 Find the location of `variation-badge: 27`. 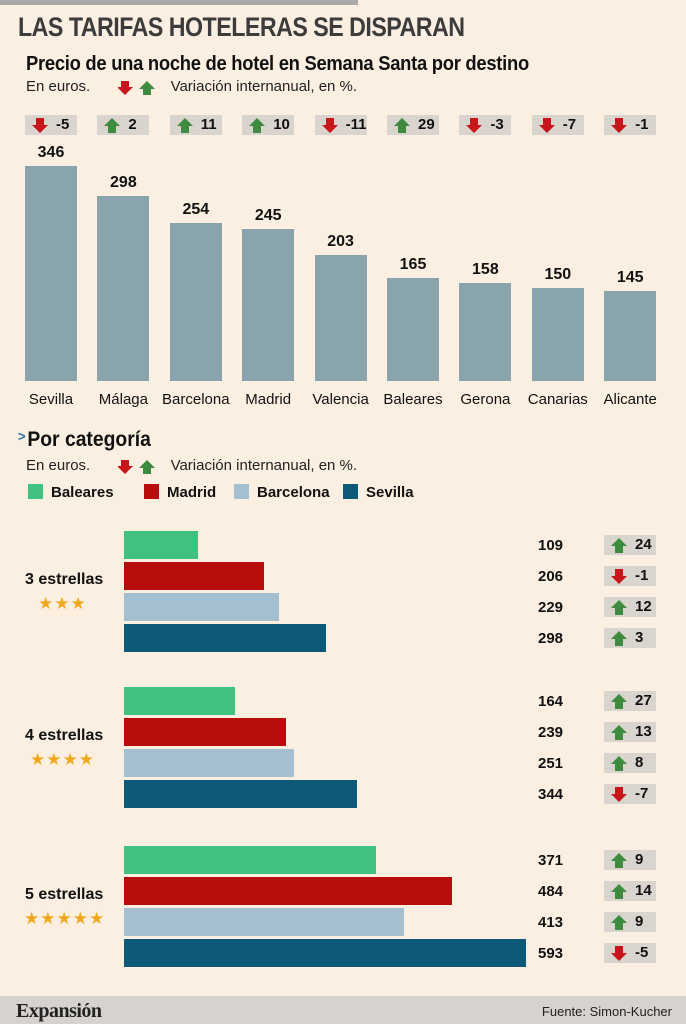

variation-badge: 27 is located at coordinates (630, 701).